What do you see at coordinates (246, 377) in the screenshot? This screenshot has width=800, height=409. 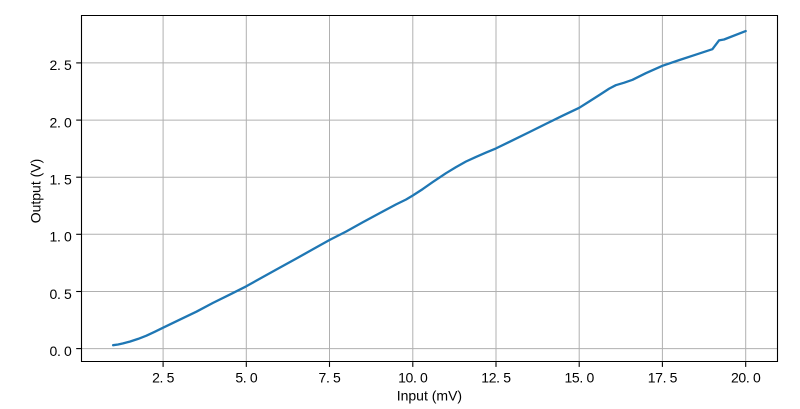 I see `svg-text: 5. 0` at bounding box center [246, 377].